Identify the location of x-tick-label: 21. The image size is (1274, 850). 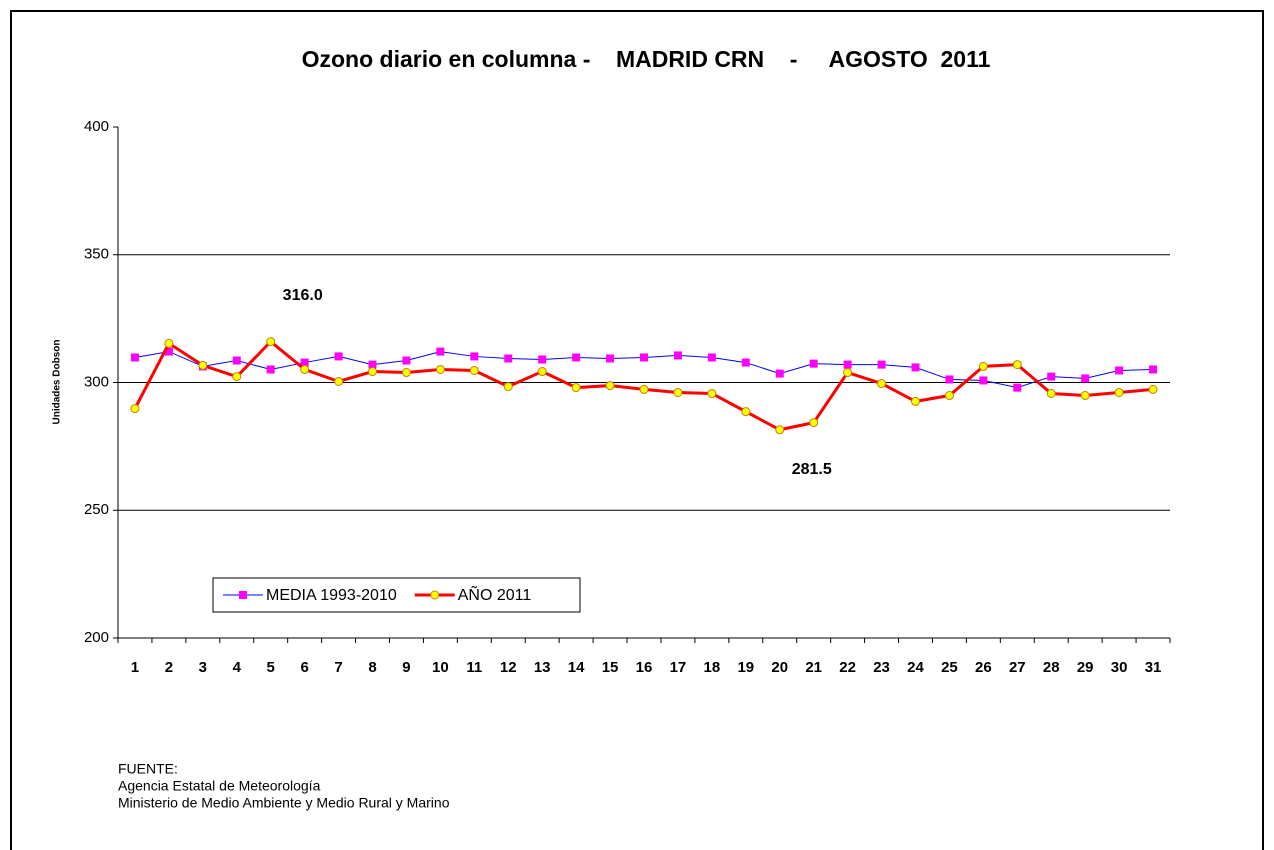
(813, 667).